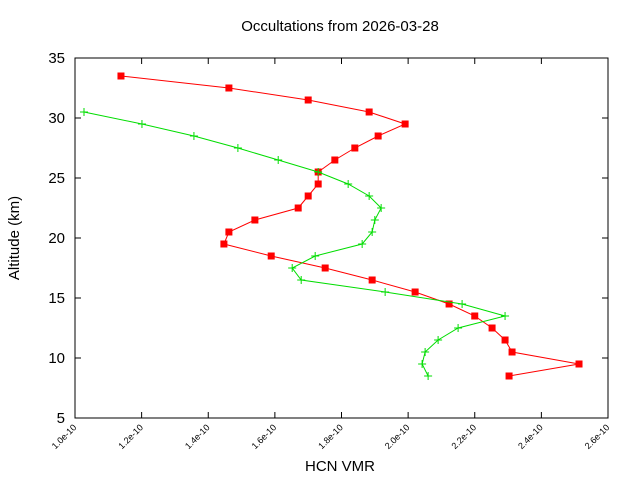  Describe the element at coordinates (340, 466) in the screenshot. I see `x-axis-label: HCN VMR` at that location.